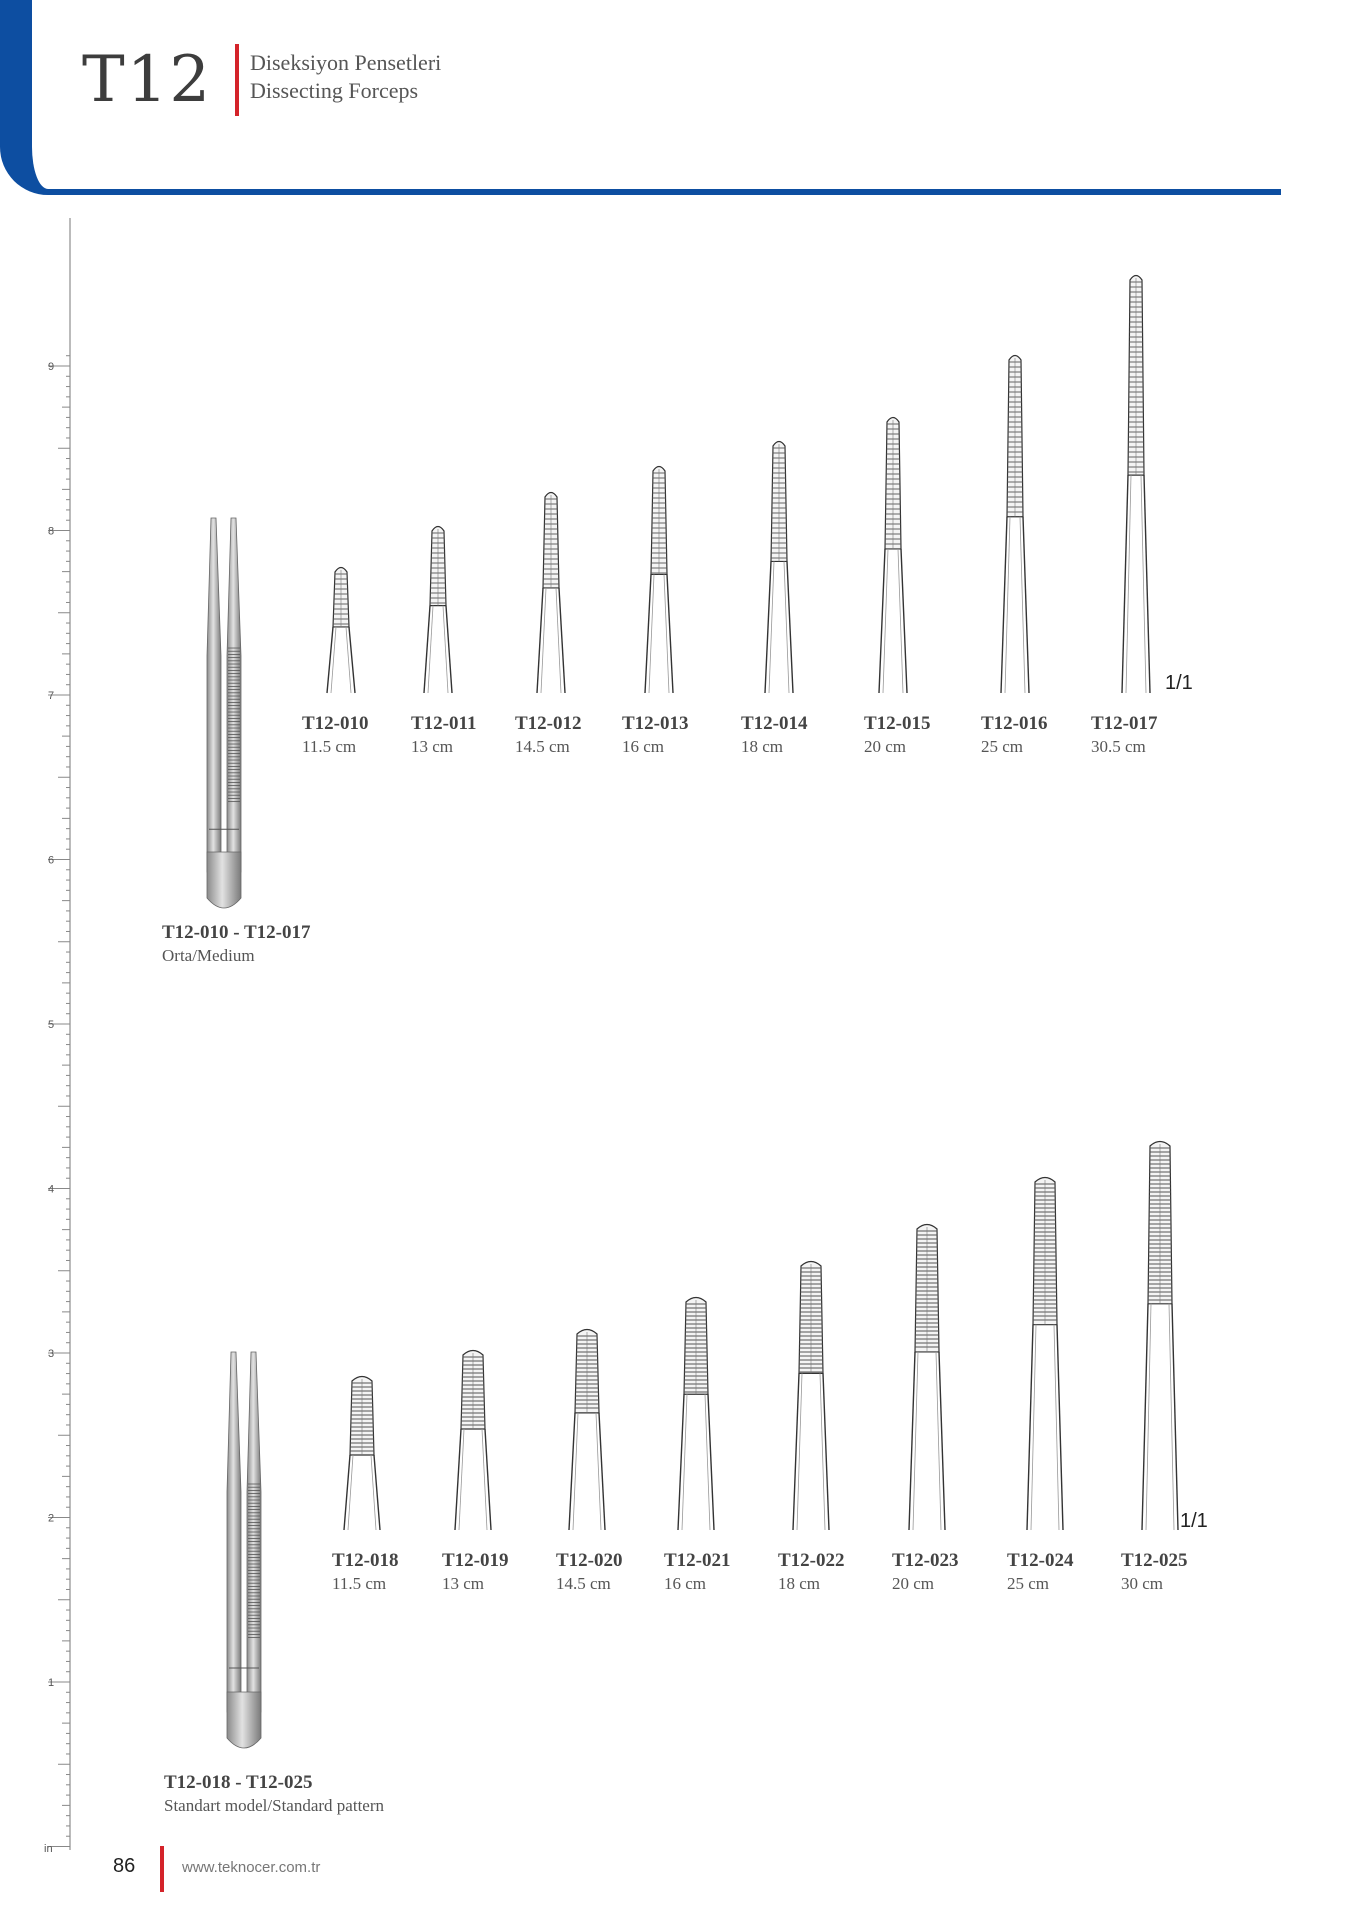 This screenshot has height=1920, width=1357. What do you see at coordinates (251, 1867) in the screenshot?
I see `website-link: www.teknocer.com.tr` at bounding box center [251, 1867].